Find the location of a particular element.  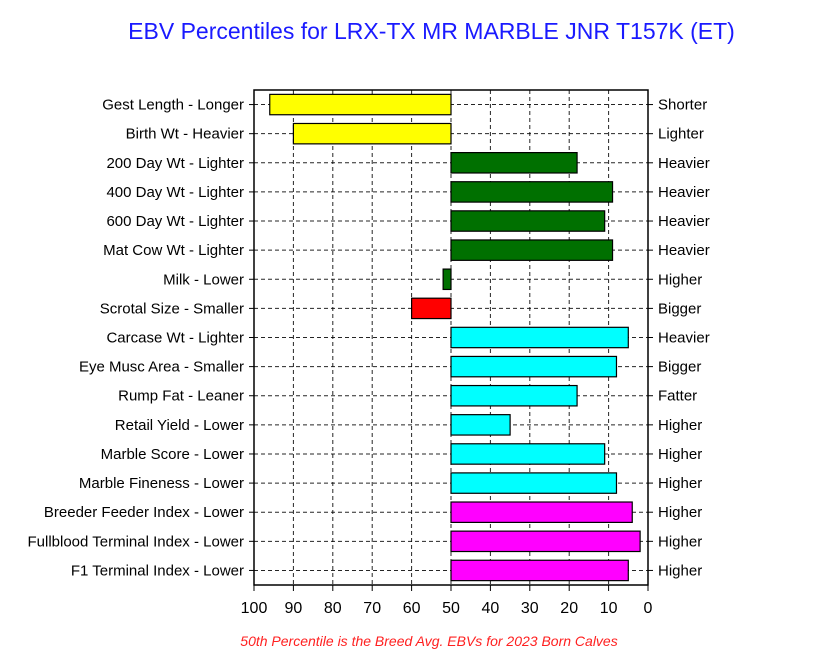

category-label: Birth Wt - Heavier is located at coordinates (185, 134).